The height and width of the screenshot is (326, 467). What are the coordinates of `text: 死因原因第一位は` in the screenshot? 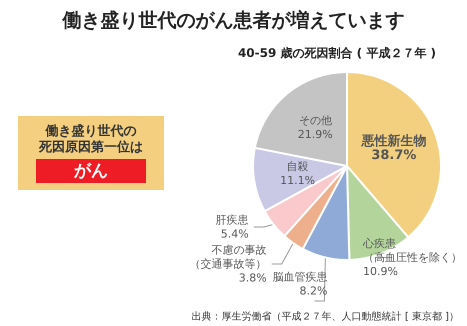 It's located at (91, 148).